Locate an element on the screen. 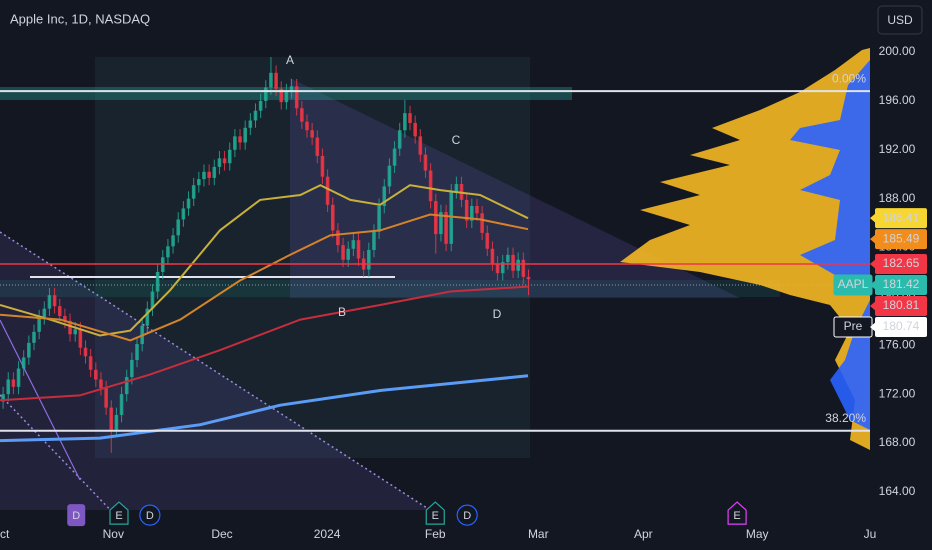  price-axis is located at coordinates (901, 275).